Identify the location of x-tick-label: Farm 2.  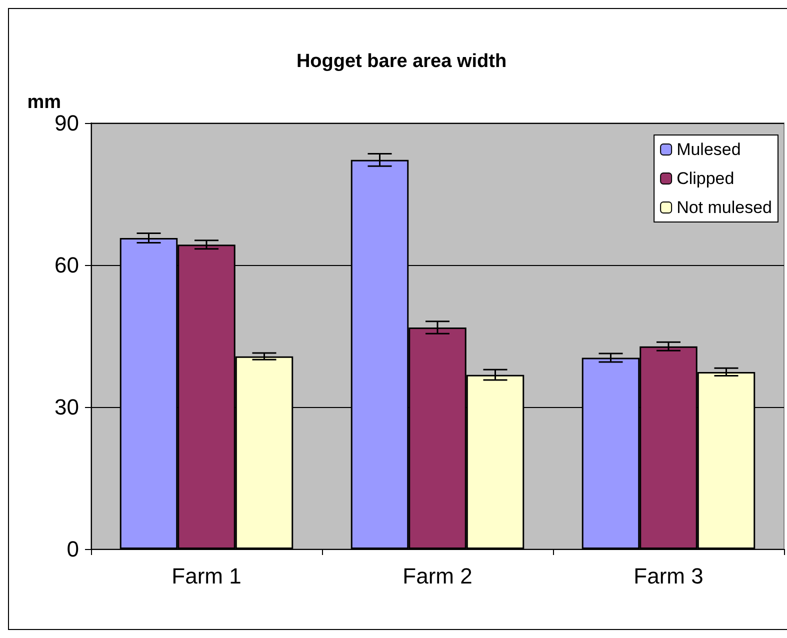
(437, 576).